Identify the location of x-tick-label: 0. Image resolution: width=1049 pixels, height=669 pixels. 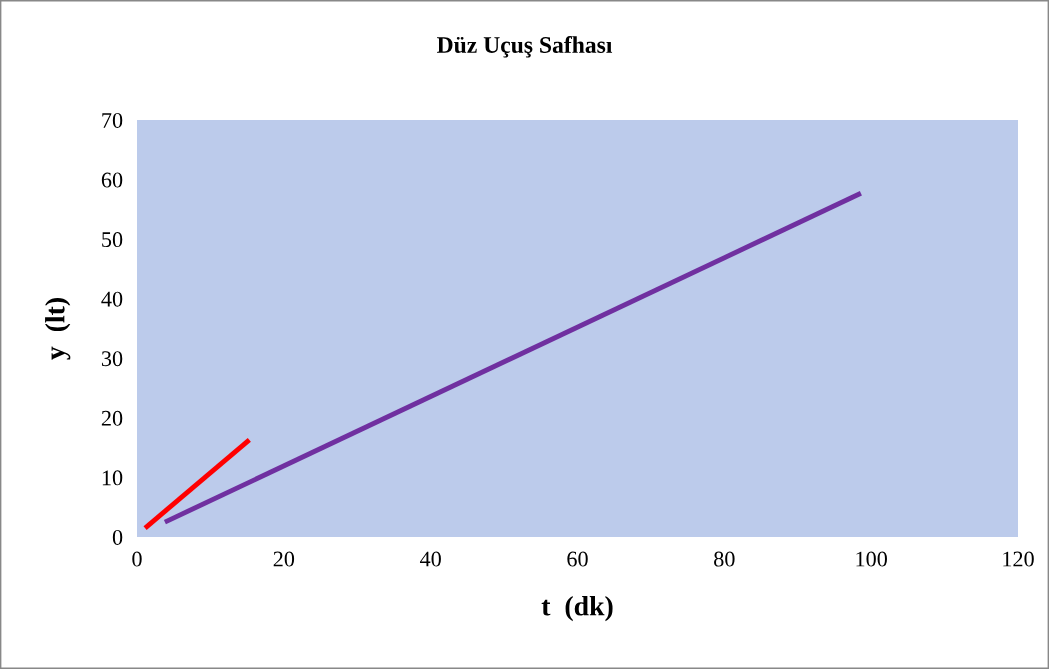
(137, 559).